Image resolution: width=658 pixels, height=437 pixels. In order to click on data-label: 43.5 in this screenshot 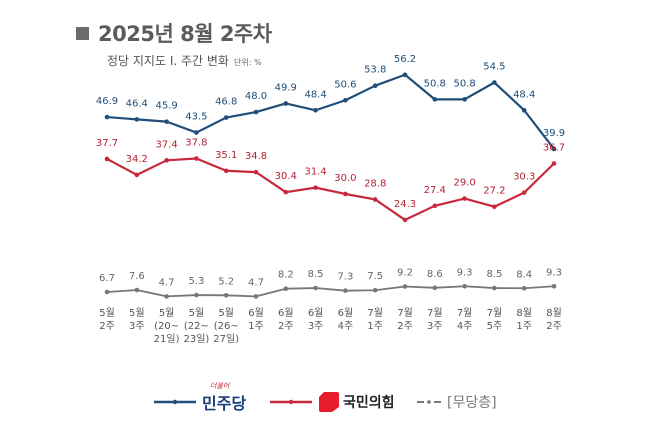, I will do `click(196, 117)`.